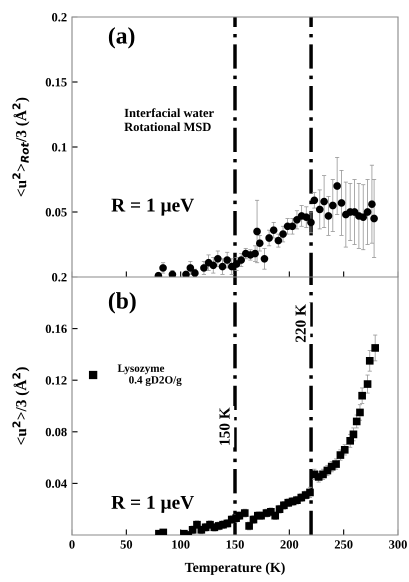  Describe the element at coordinates (169, 120) in the screenshot. I see `annotation: Interfacial water Rotational MSD` at that location.